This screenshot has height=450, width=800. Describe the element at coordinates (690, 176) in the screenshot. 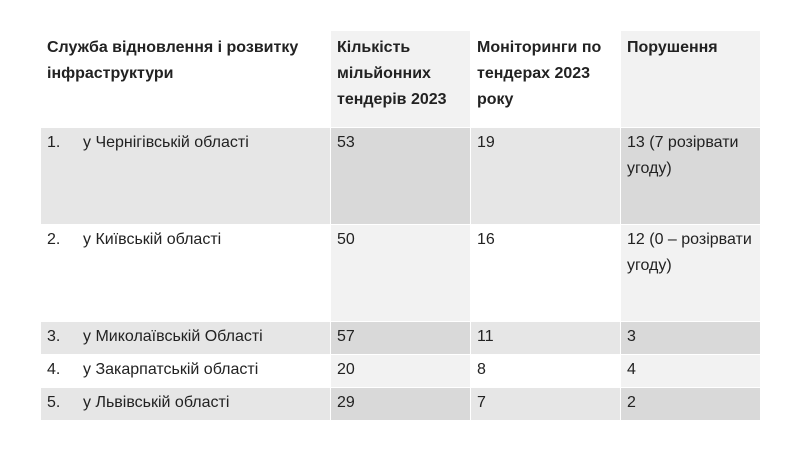

I see `violations-cell: 13 (7 розірвати угоду)` at that location.